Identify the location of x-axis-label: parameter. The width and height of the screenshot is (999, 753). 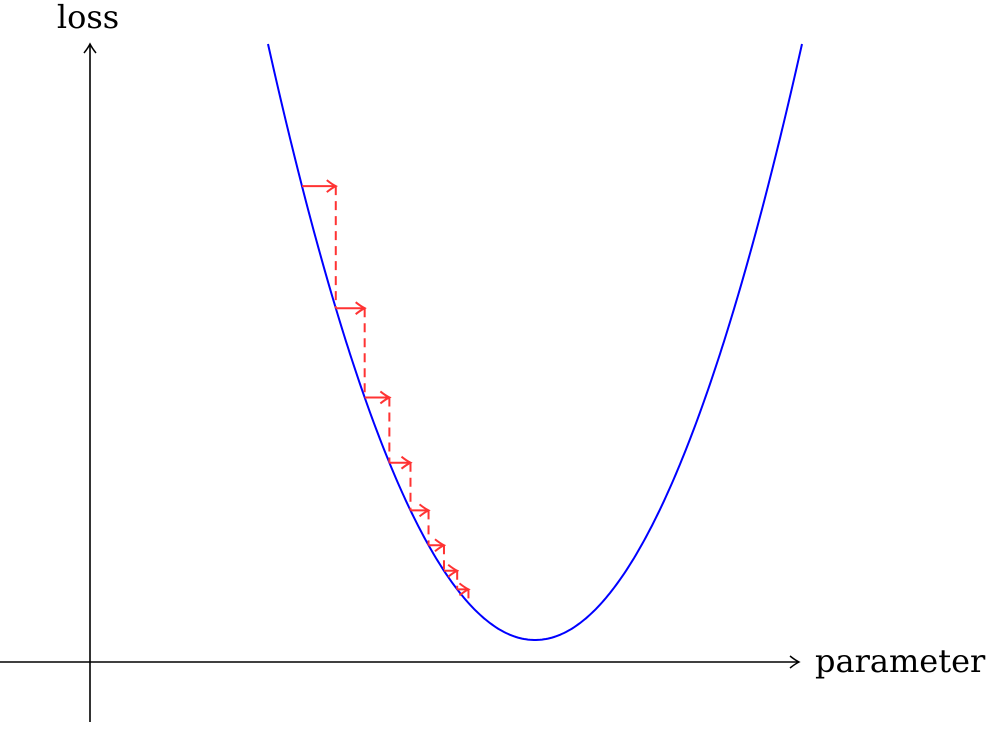
(900, 661).